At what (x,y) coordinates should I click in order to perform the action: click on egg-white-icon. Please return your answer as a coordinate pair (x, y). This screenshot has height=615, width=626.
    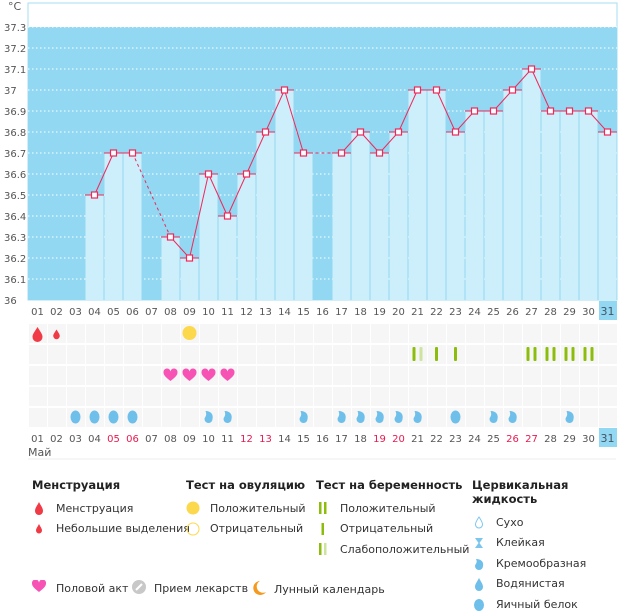
    Looking at the image, I should click on (455, 417).